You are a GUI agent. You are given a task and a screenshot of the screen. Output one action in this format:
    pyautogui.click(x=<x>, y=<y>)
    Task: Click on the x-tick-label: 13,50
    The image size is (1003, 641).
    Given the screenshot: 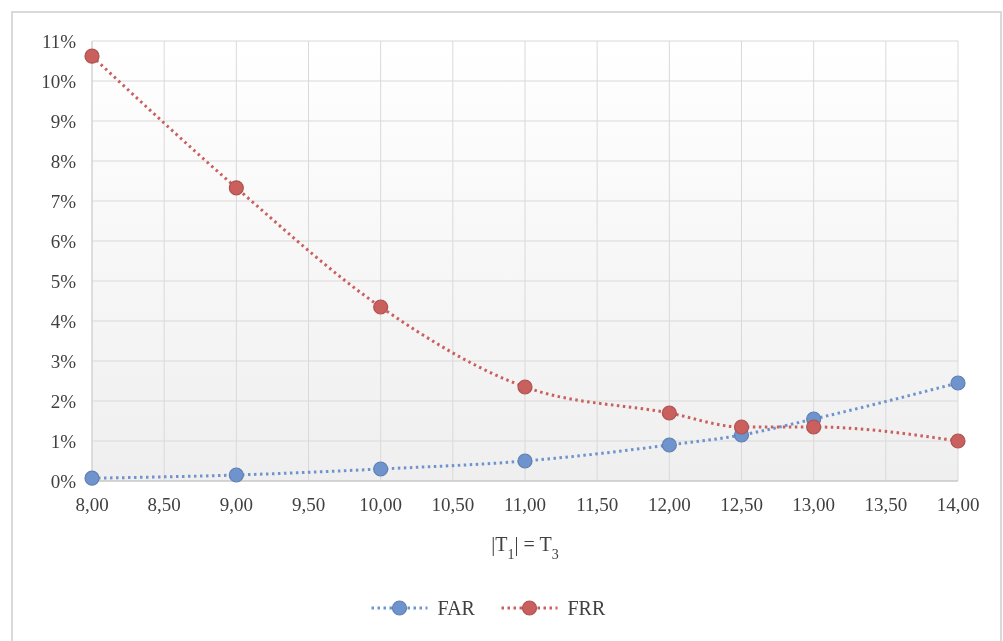 What is the action you would take?
    pyautogui.click(x=886, y=504)
    